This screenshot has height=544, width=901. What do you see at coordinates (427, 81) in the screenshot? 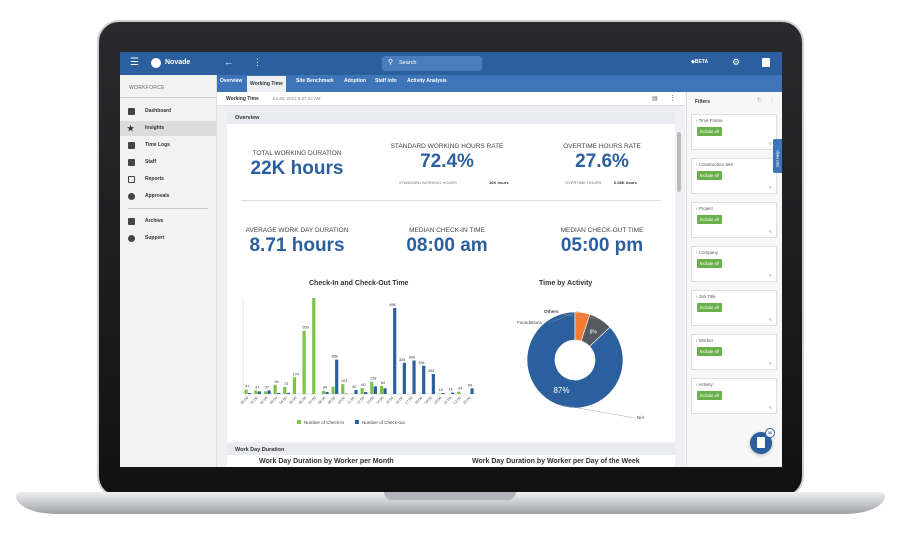
I see `tab-activity-analysis: Activity Analysis` at bounding box center [427, 81].